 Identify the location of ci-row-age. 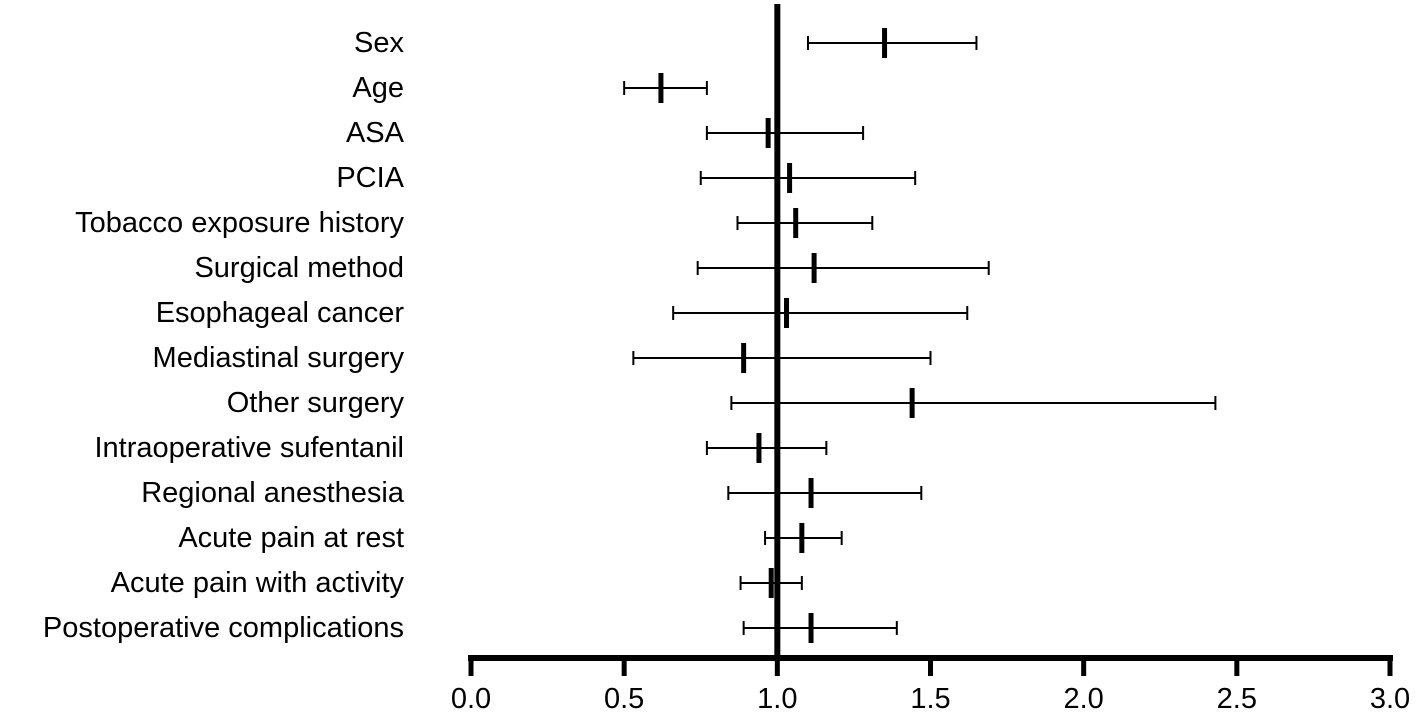
(665, 88).